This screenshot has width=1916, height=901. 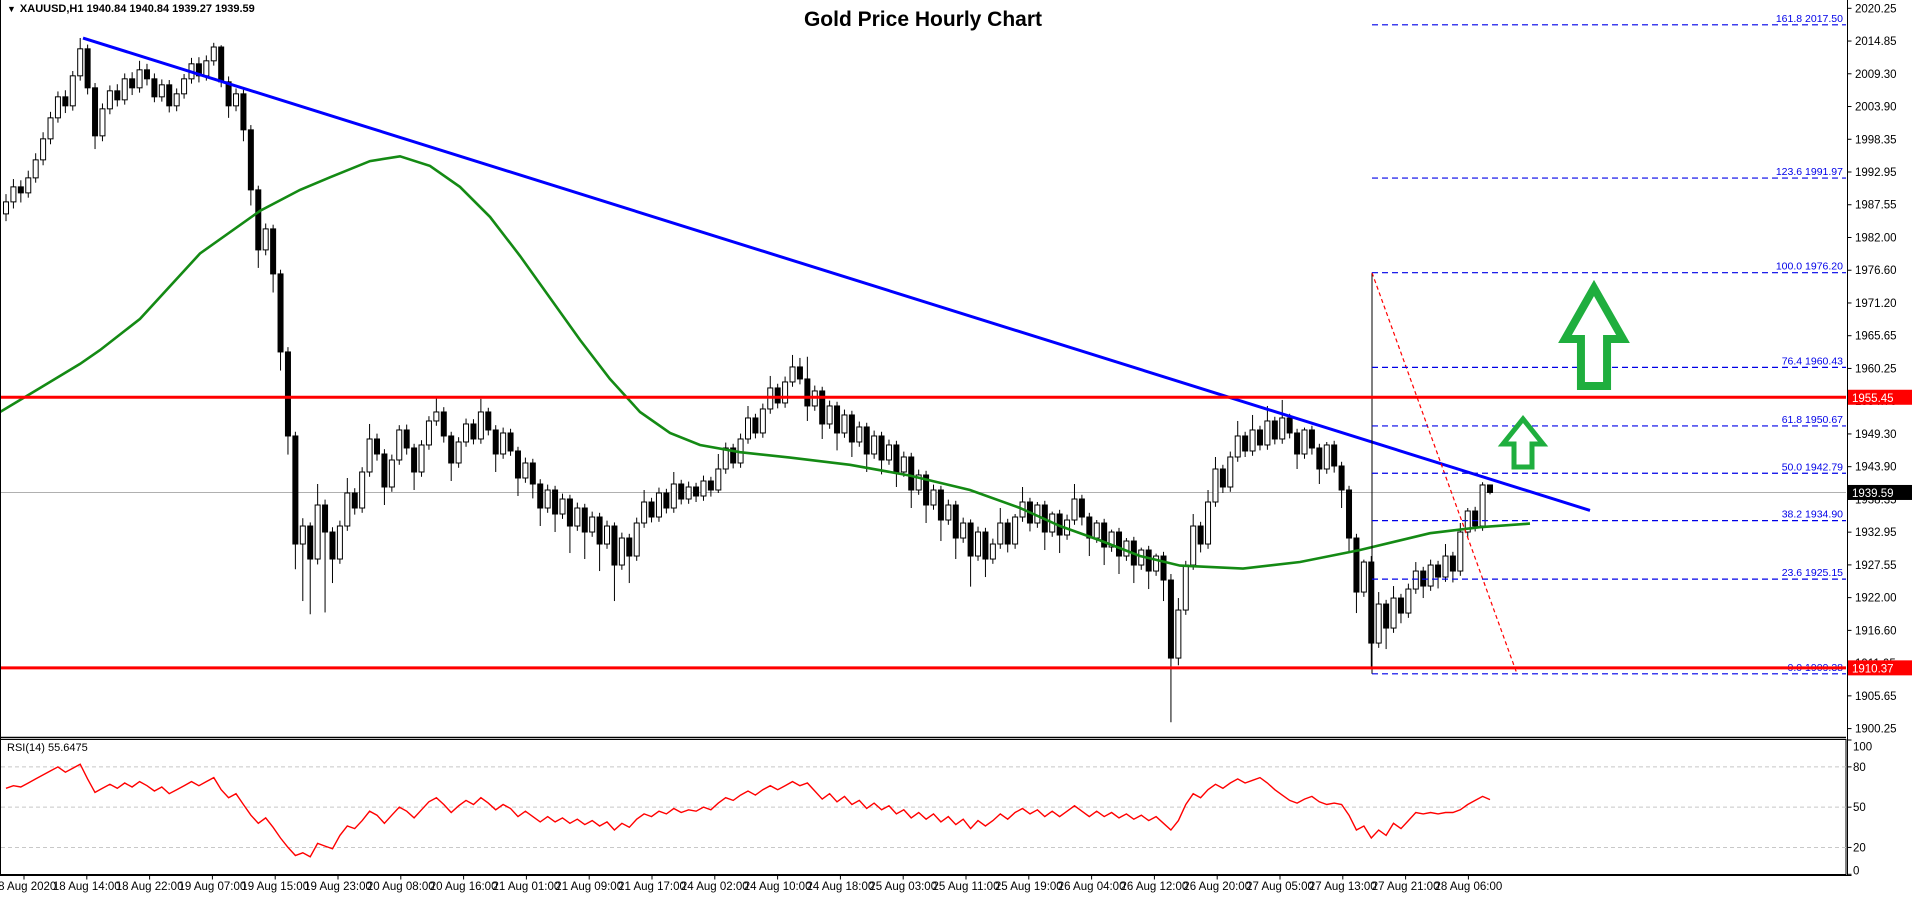 What do you see at coordinates (213, 887) in the screenshot?
I see `svg-text: 19 Aug 07:00` at bounding box center [213, 887].